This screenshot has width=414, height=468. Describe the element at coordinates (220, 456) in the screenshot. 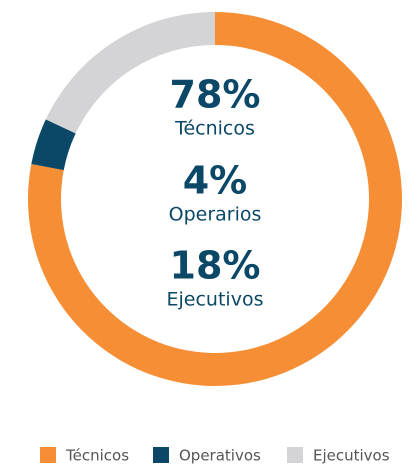

I see `legend-label: Operativos` at that location.